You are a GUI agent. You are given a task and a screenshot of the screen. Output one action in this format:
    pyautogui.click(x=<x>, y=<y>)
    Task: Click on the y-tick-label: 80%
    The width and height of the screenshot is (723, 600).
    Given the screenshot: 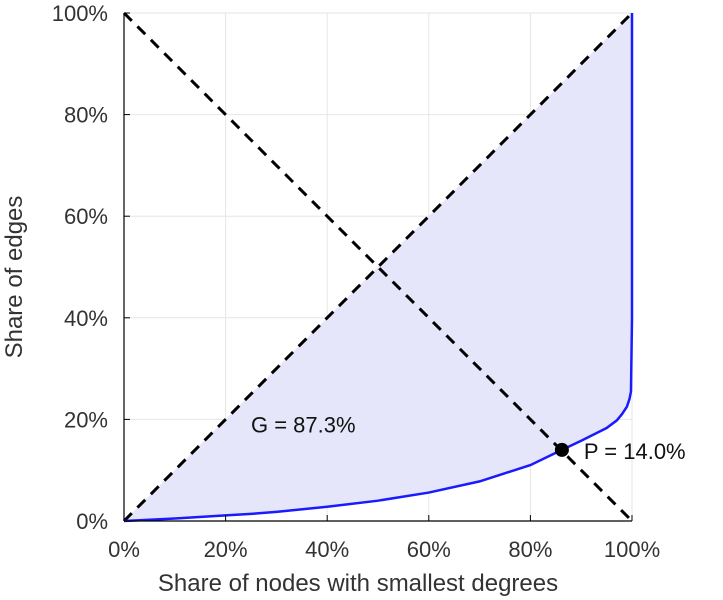 What is the action you would take?
    pyautogui.click(x=86, y=115)
    